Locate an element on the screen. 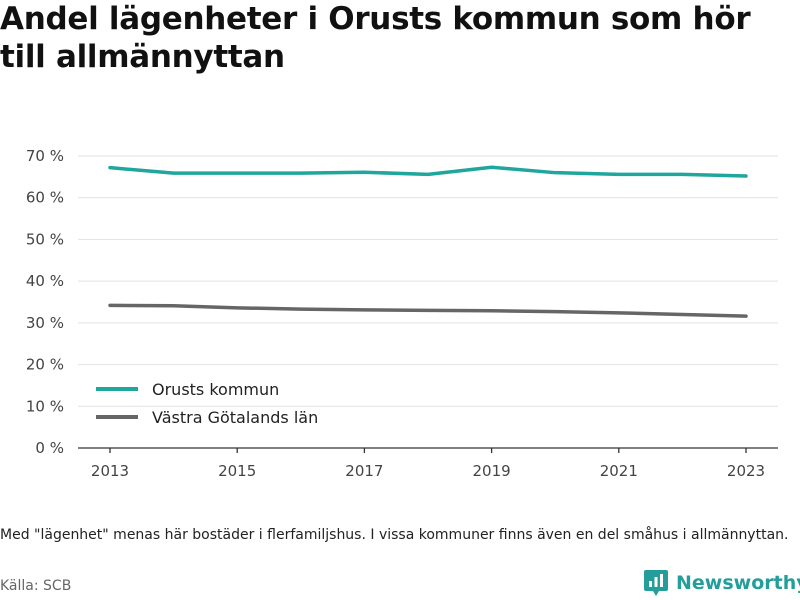  y-tick-label: 10 % is located at coordinates (45, 406).